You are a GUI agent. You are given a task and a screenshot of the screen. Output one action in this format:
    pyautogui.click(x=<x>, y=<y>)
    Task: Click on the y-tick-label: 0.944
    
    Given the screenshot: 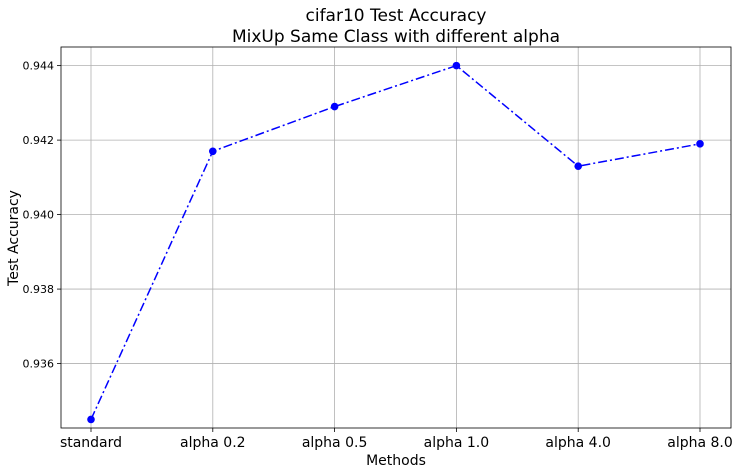 What is the action you would take?
    pyautogui.click(x=39, y=66)
    